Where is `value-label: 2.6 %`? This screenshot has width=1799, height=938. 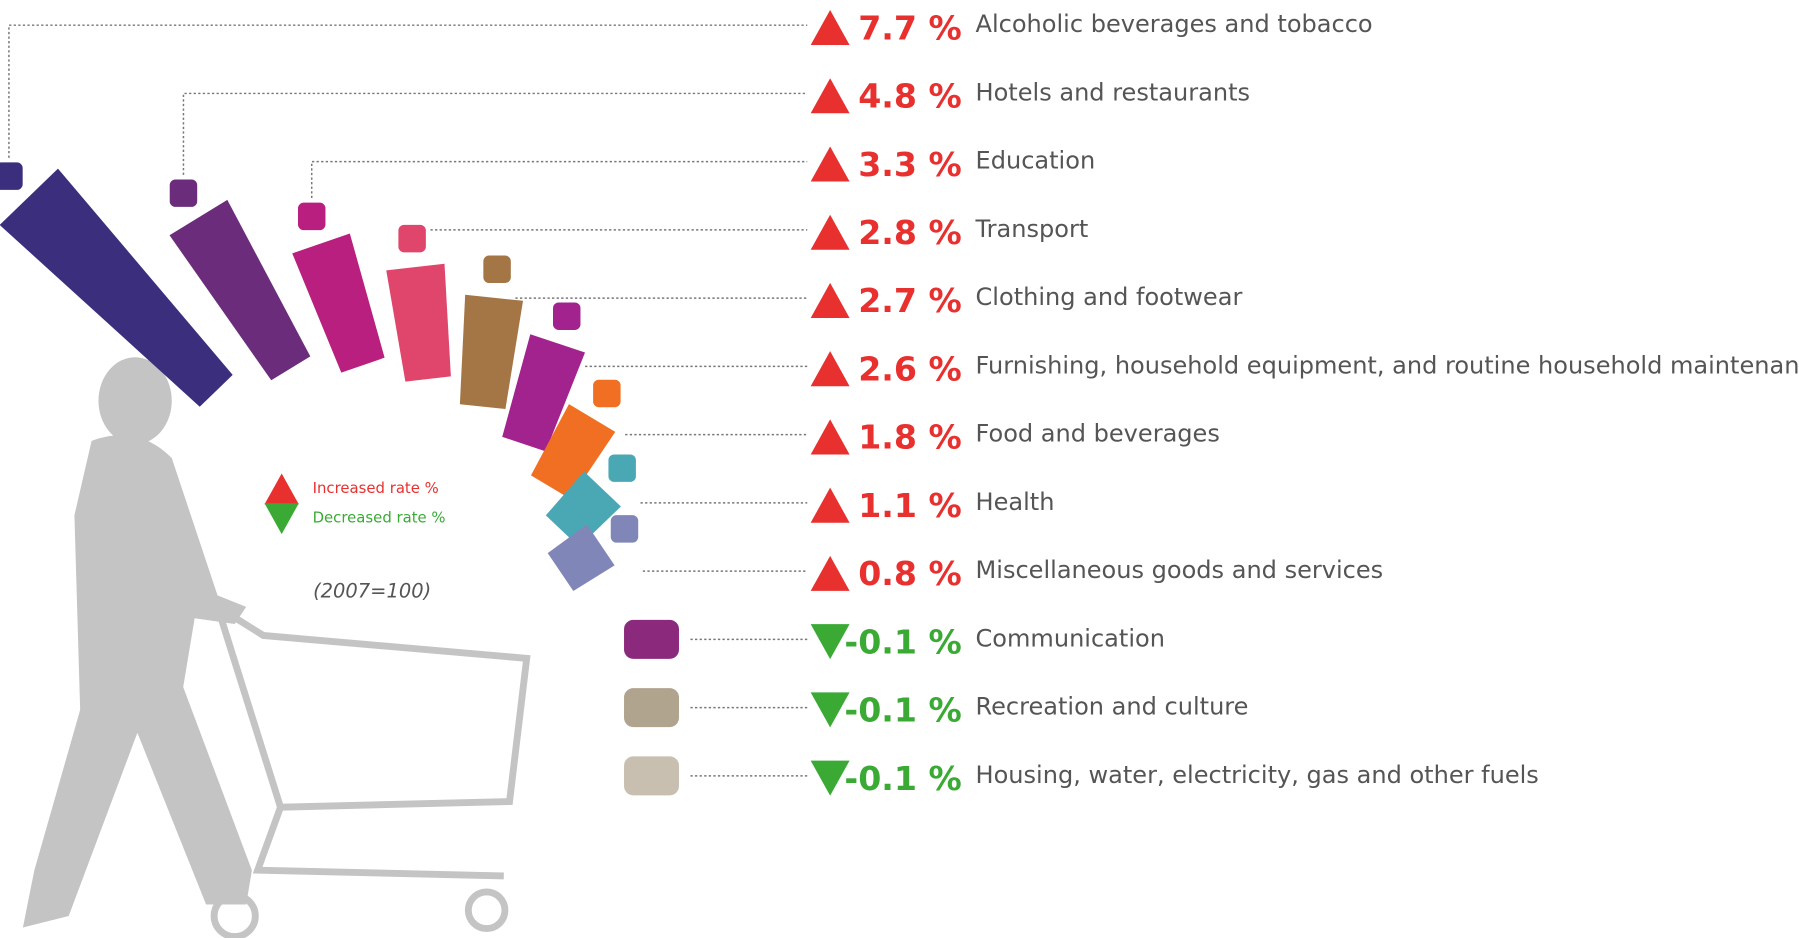
value-label: 2.6 % is located at coordinates (910, 368).